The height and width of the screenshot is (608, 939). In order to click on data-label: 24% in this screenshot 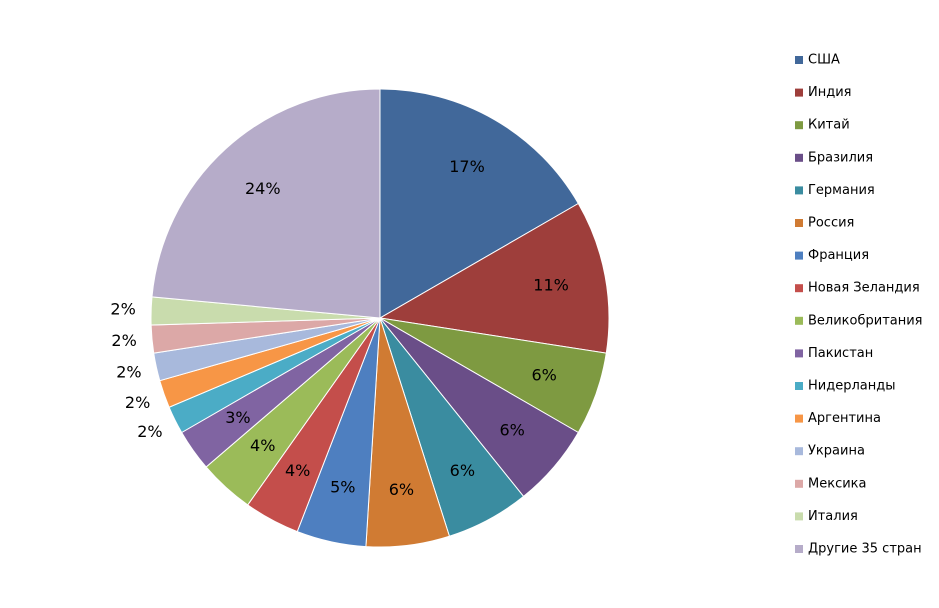, I will do `click(263, 188)`.